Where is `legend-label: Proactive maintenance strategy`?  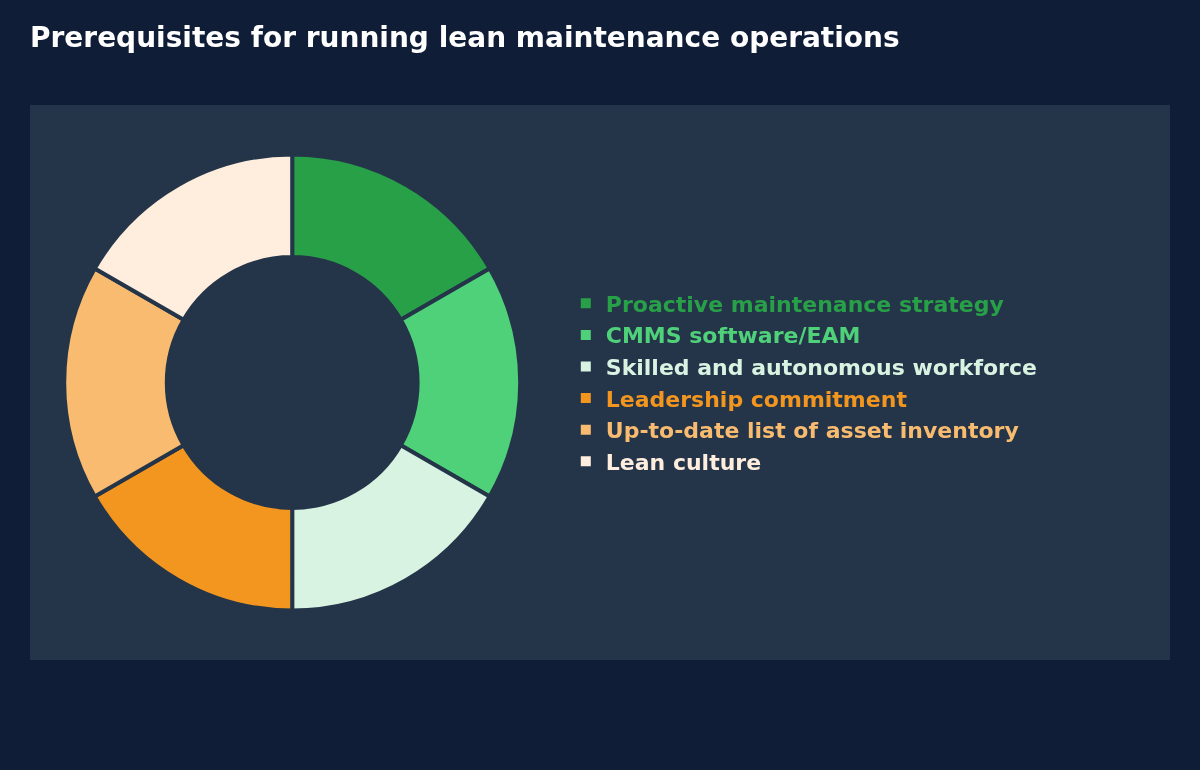
legend-label: Proactive maintenance strategy is located at coordinates (804, 304).